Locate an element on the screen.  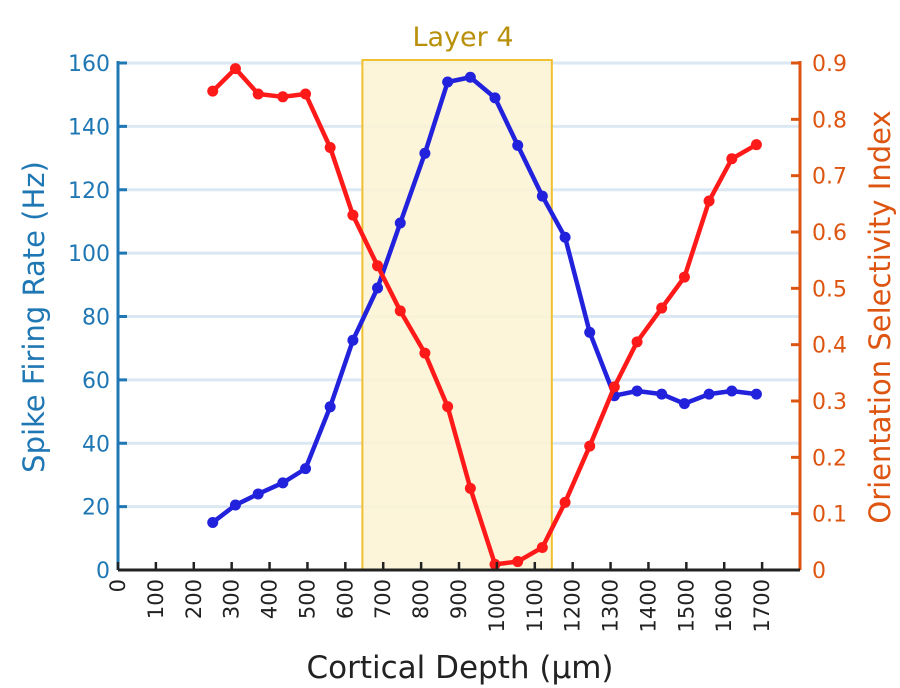
left-tick-label: 160 is located at coordinates (89, 64).